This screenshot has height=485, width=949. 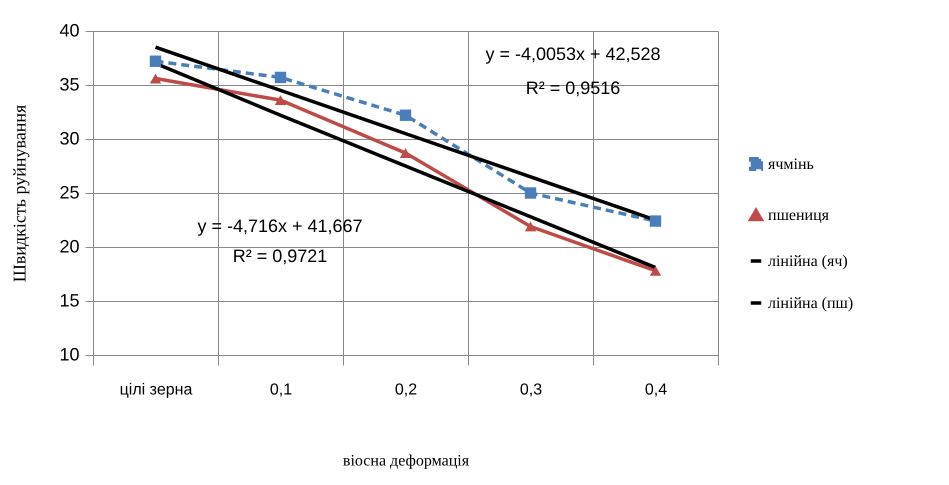 What do you see at coordinates (280, 256) in the screenshot?
I see `annotation: R² = 0,9721` at bounding box center [280, 256].